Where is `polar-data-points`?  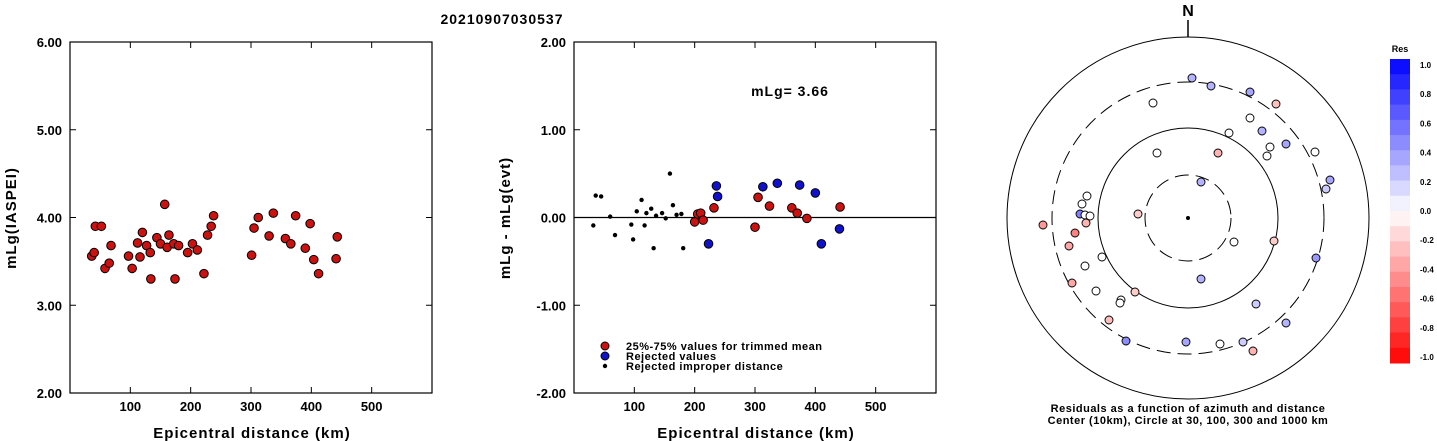
polar-data-points is located at coordinates (1186, 214).